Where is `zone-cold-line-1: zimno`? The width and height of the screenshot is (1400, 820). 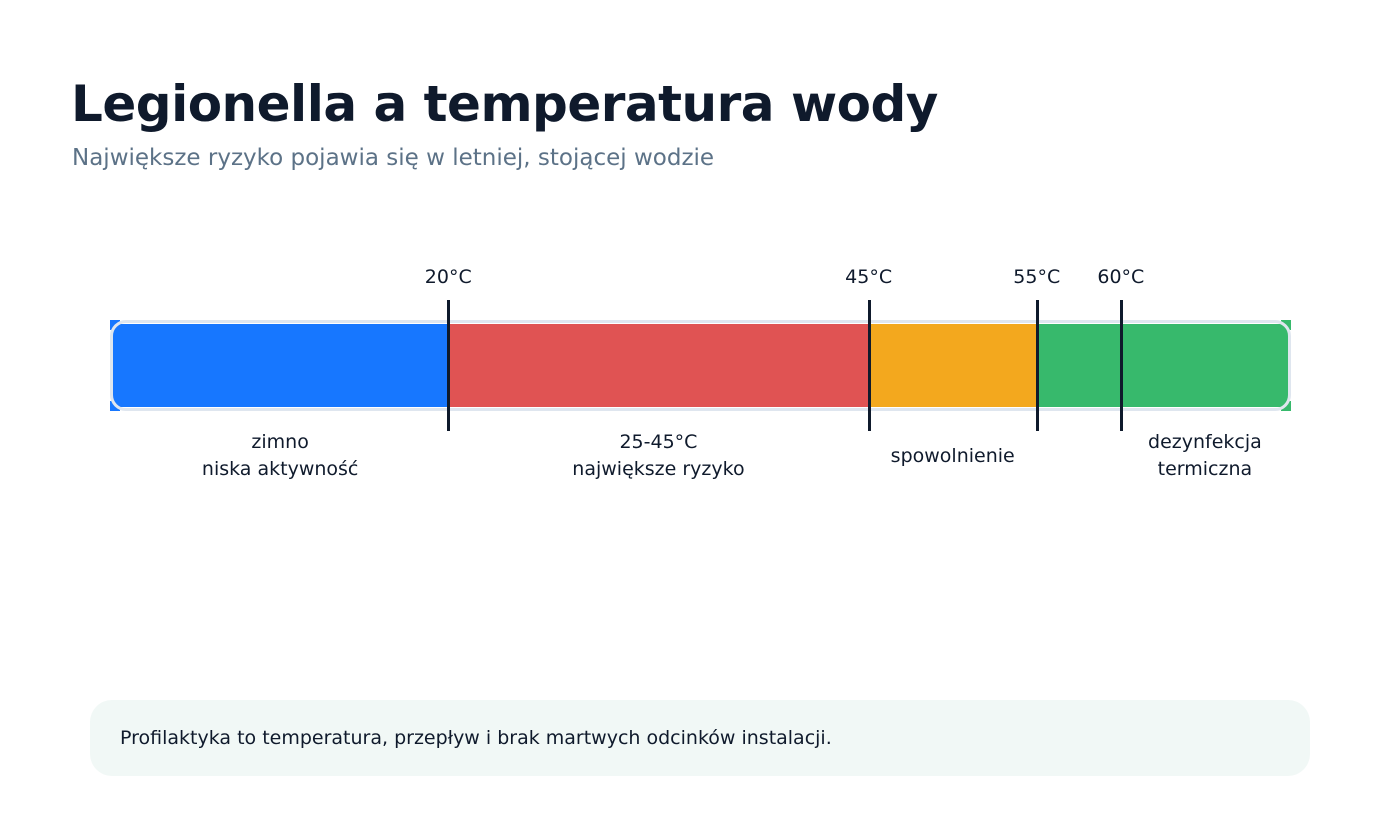 zone-cold-line-1: zimno is located at coordinates (280, 442).